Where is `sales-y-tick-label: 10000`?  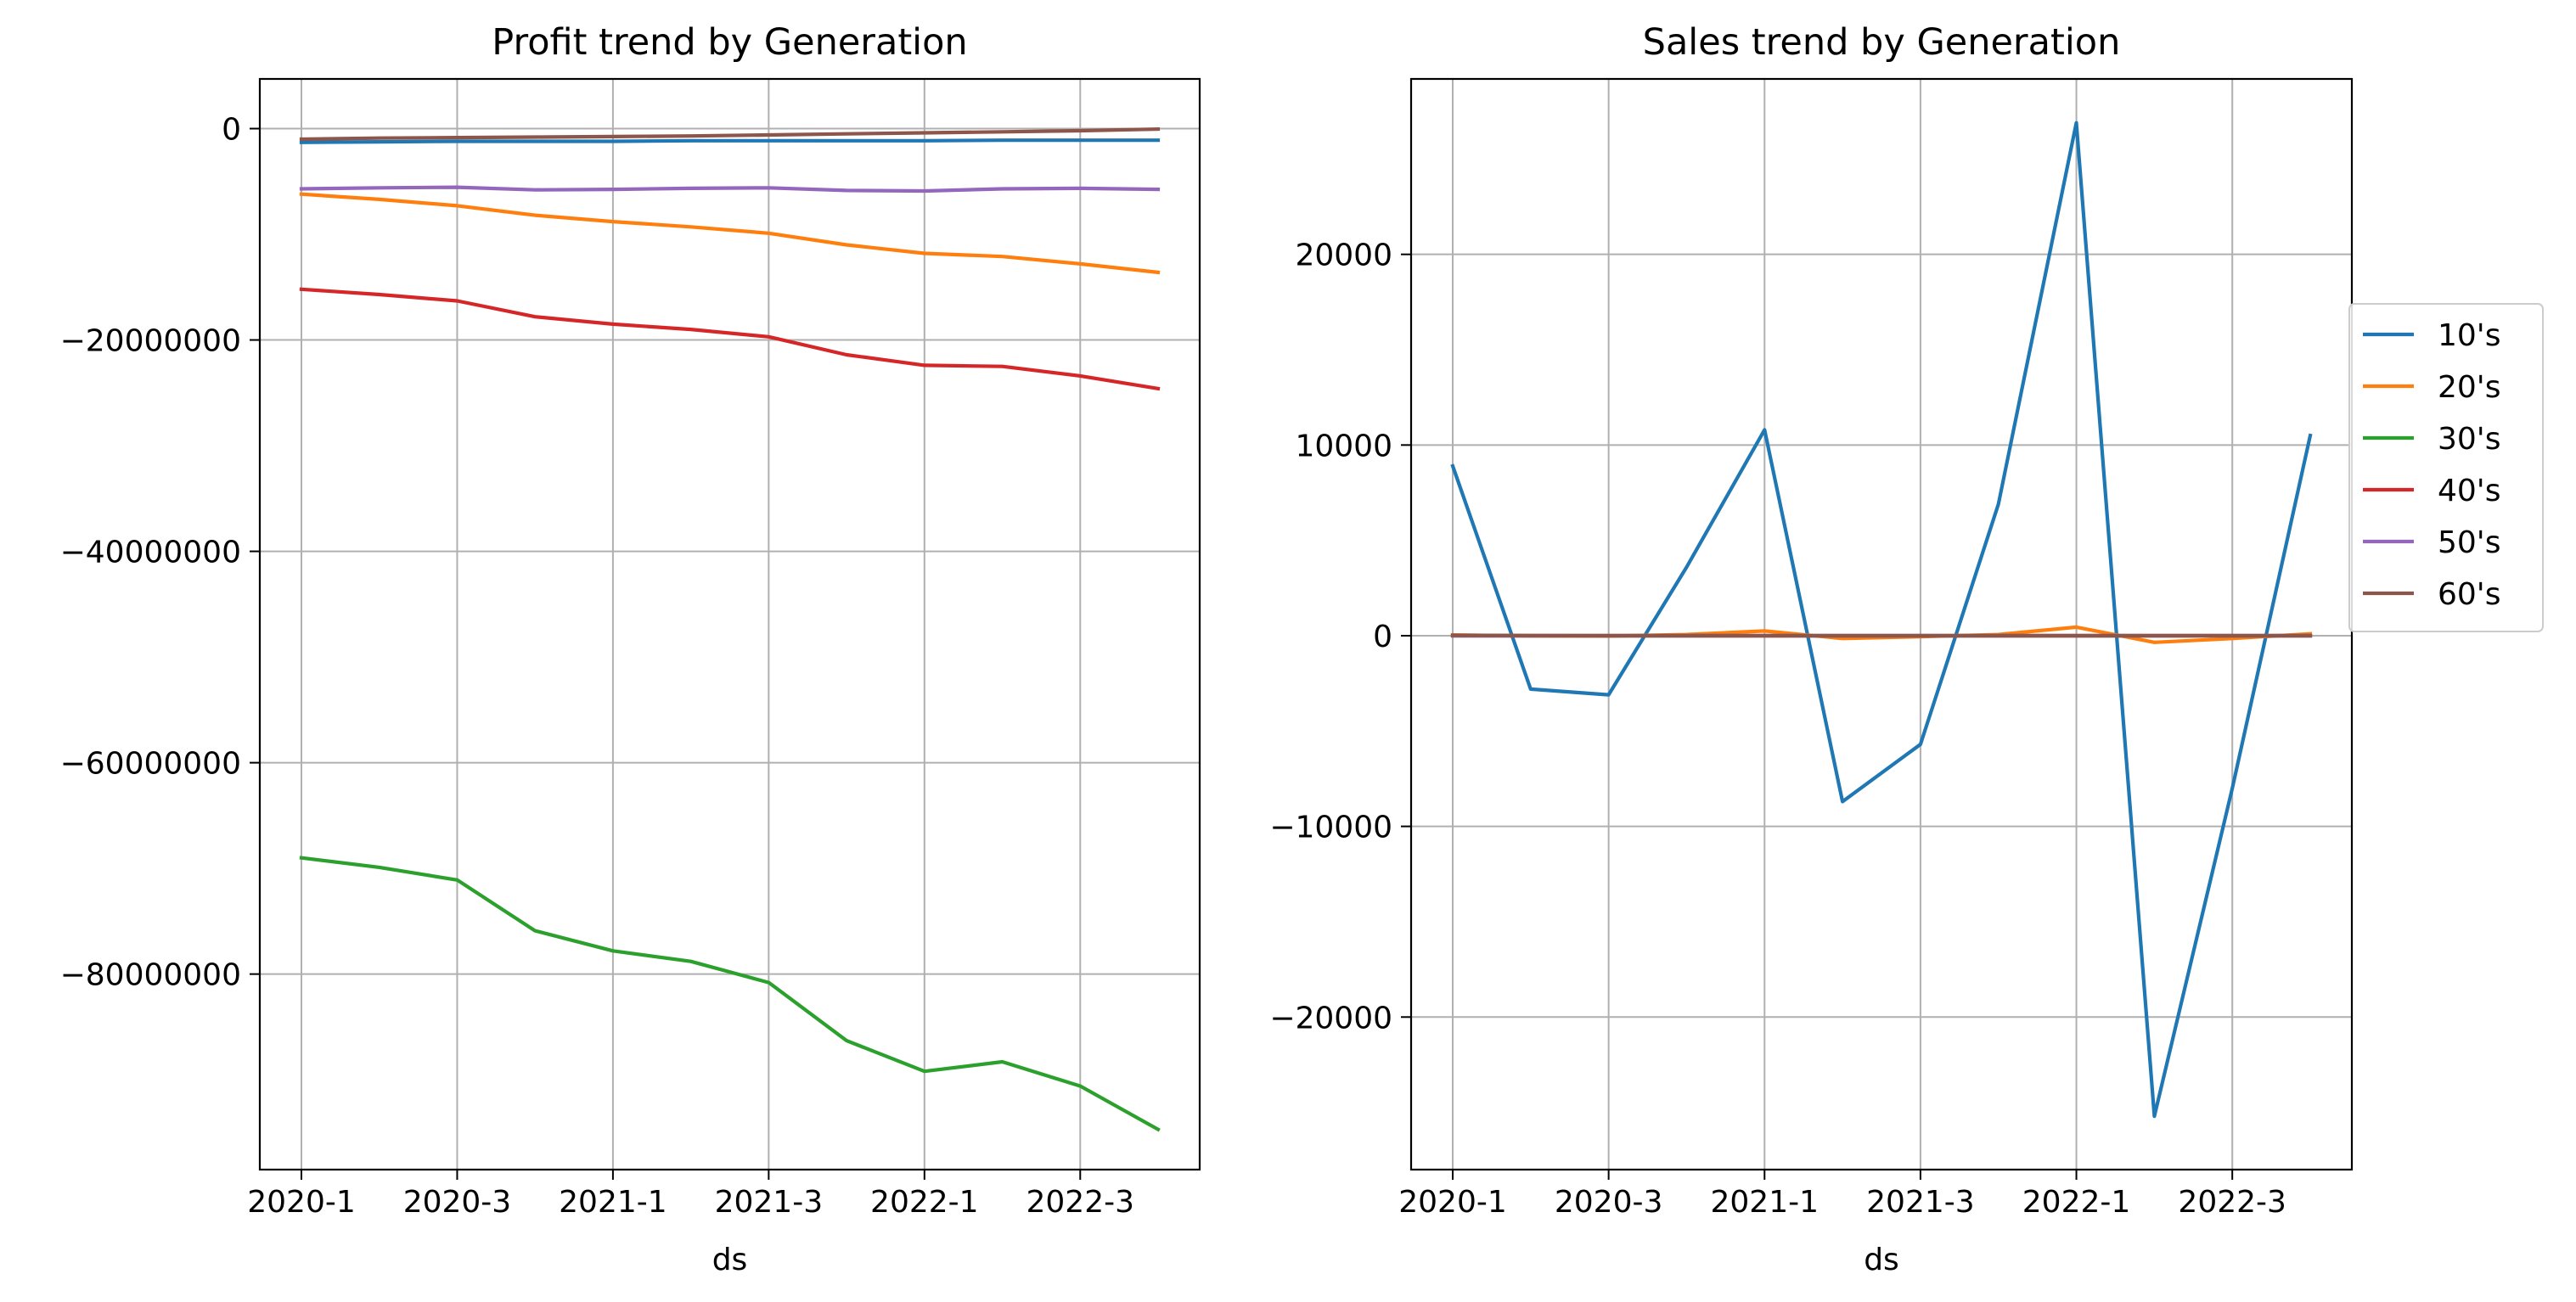
sales-y-tick-label: 10000 is located at coordinates (1343, 446).